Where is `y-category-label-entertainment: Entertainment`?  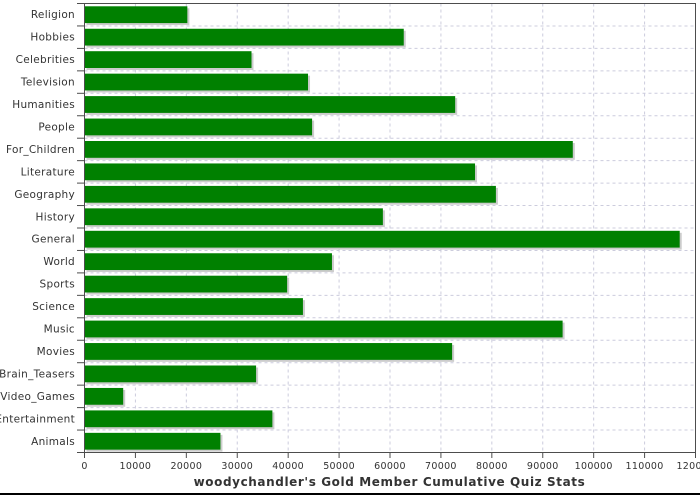
y-category-label-entertainment: Entertainment is located at coordinates (37, 419).